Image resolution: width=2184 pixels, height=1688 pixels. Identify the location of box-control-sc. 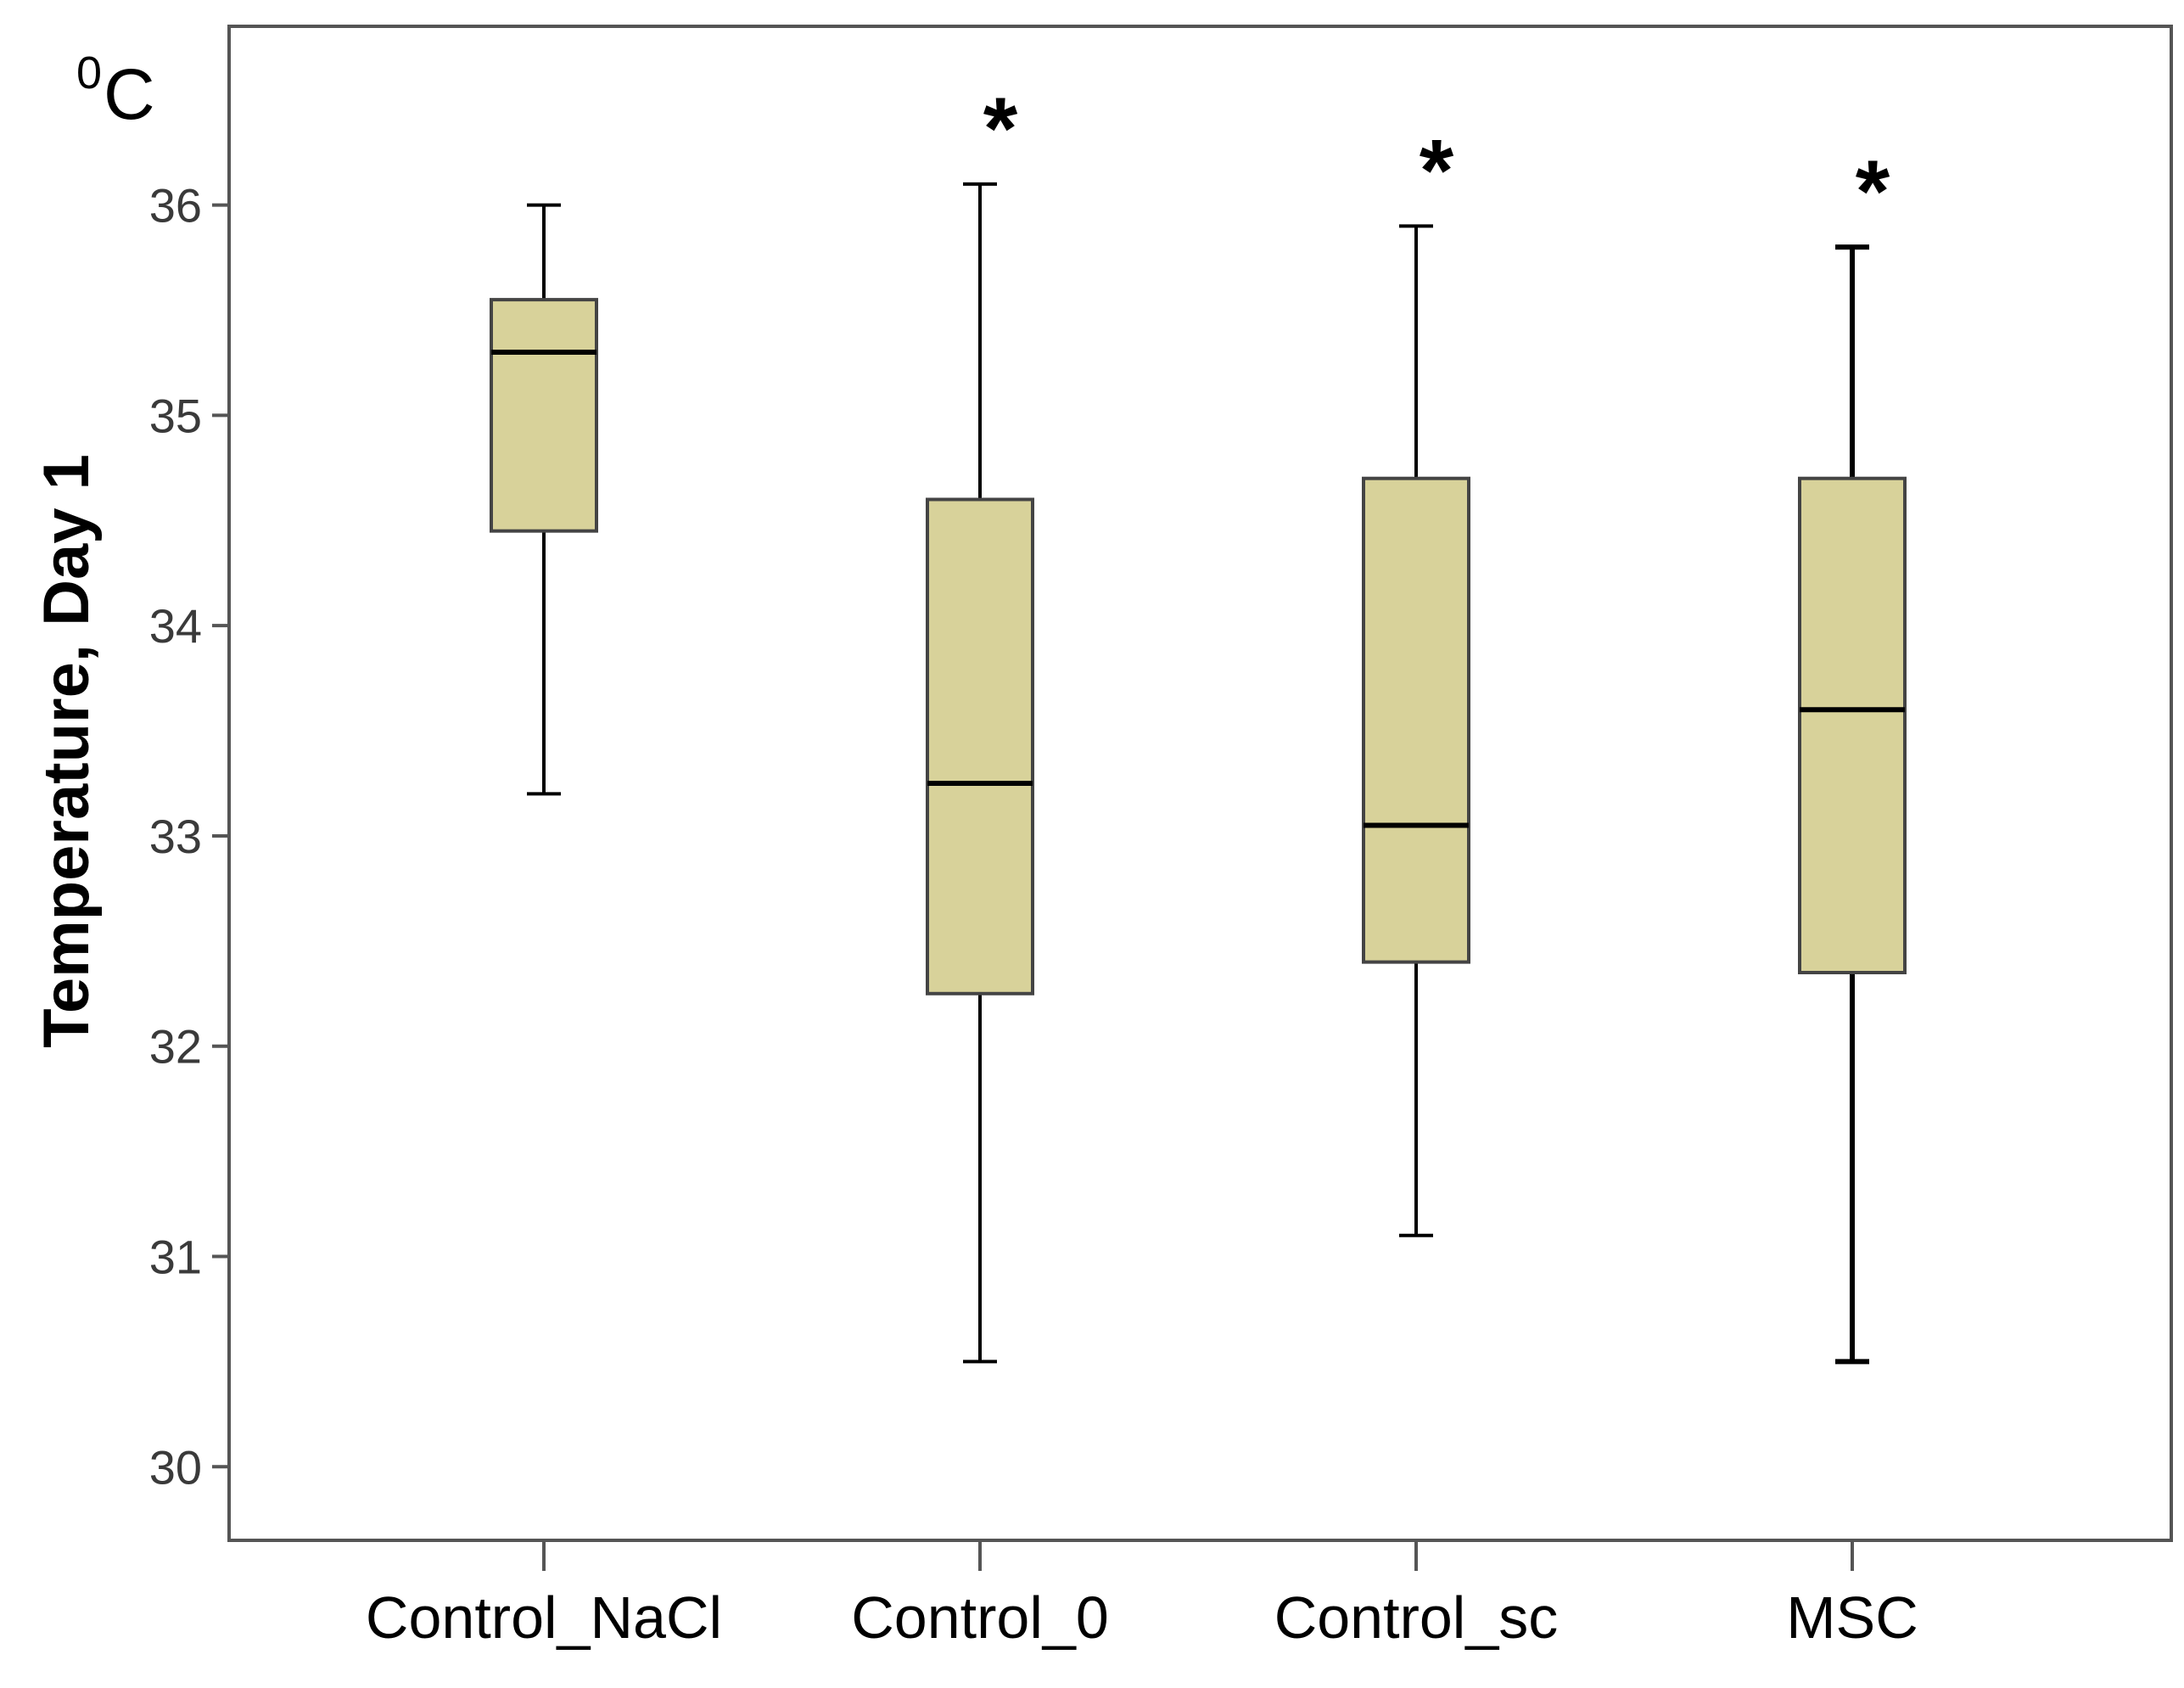
(1416, 730).